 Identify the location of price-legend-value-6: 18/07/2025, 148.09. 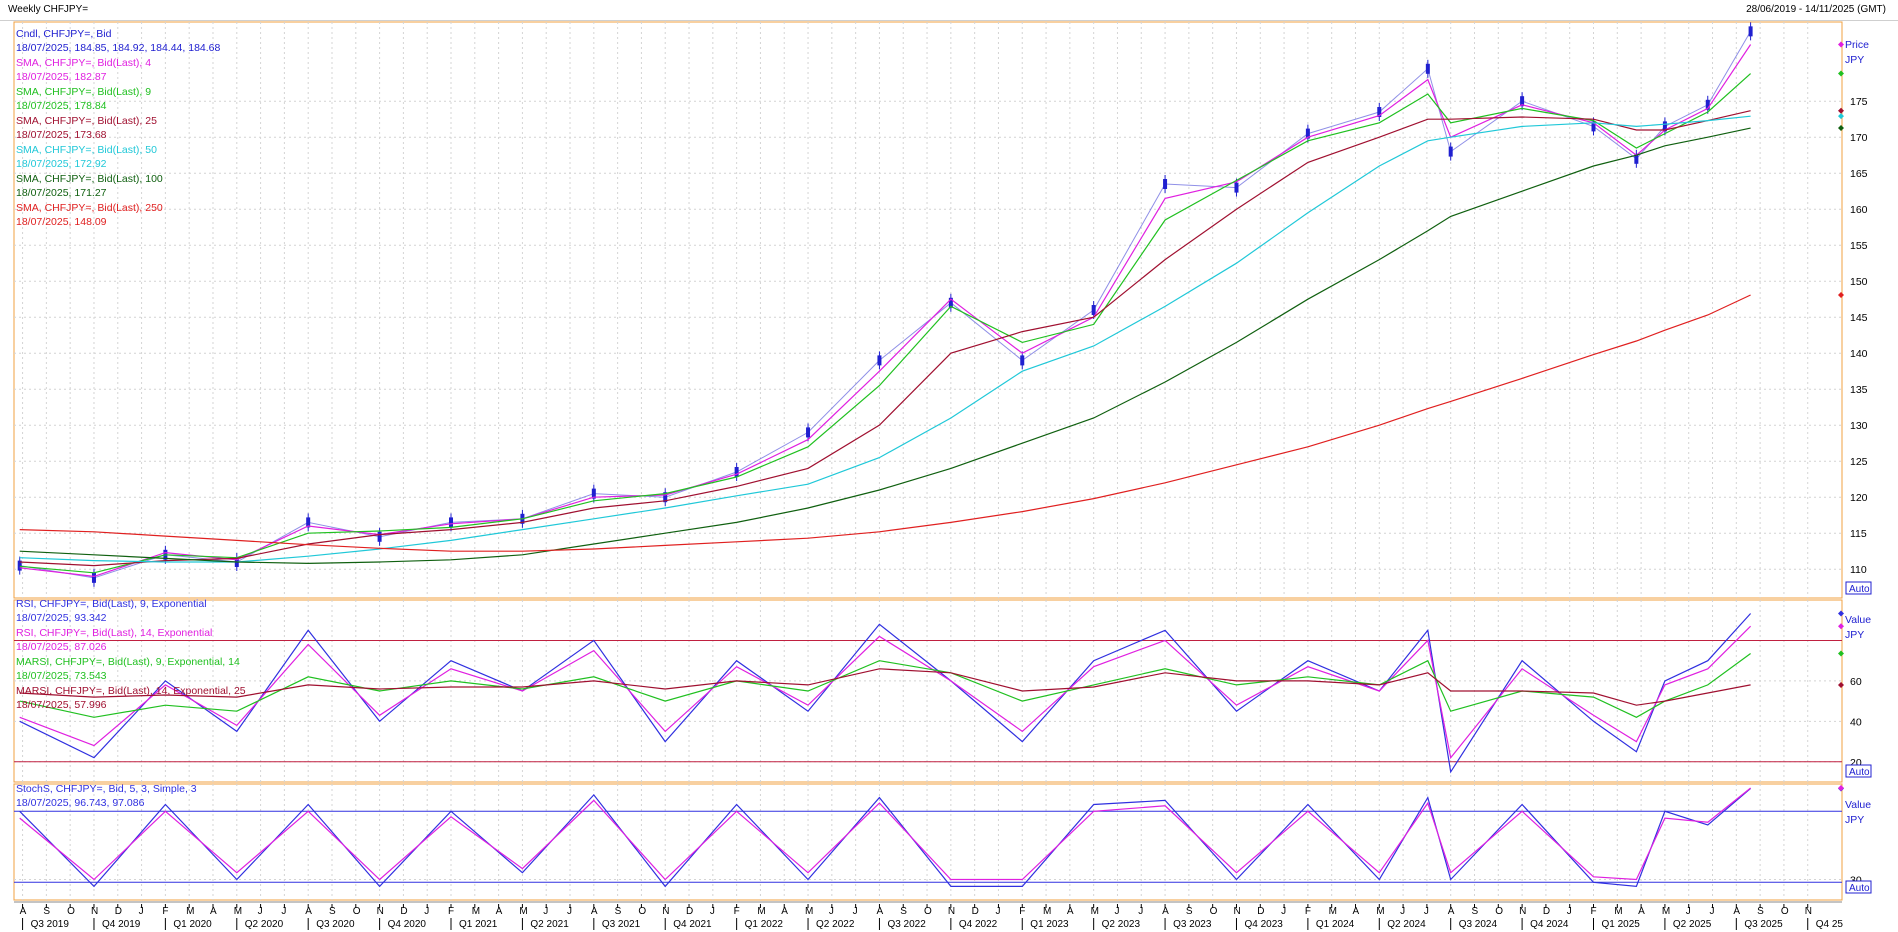
(61, 222).